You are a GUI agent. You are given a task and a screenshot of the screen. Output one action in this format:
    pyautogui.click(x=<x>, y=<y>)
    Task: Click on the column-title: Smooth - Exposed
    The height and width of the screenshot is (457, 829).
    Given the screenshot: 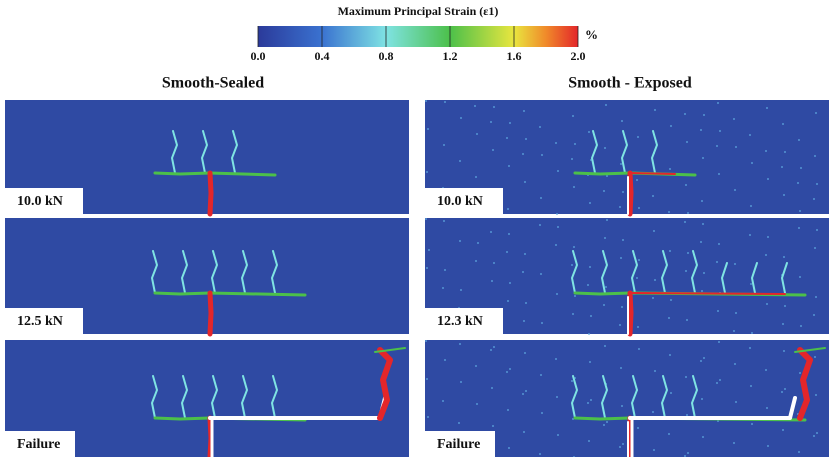 What is the action you would take?
    pyautogui.click(x=630, y=83)
    